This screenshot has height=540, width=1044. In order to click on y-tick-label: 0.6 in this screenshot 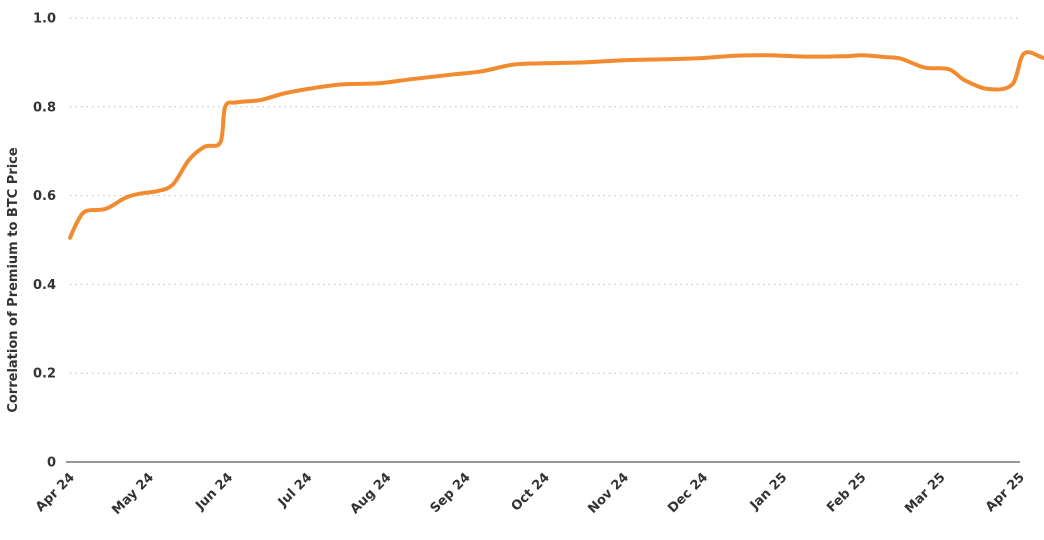, I will do `click(44, 196)`.